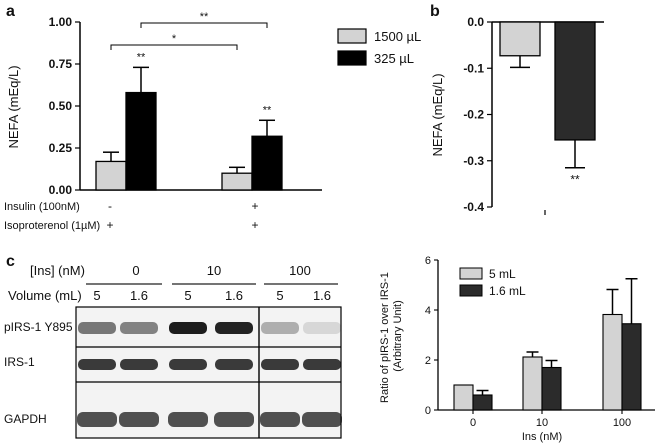 The width and height of the screenshot is (668, 445). I want to click on chart-c-legend-label: 5 mL, so click(502, 274).